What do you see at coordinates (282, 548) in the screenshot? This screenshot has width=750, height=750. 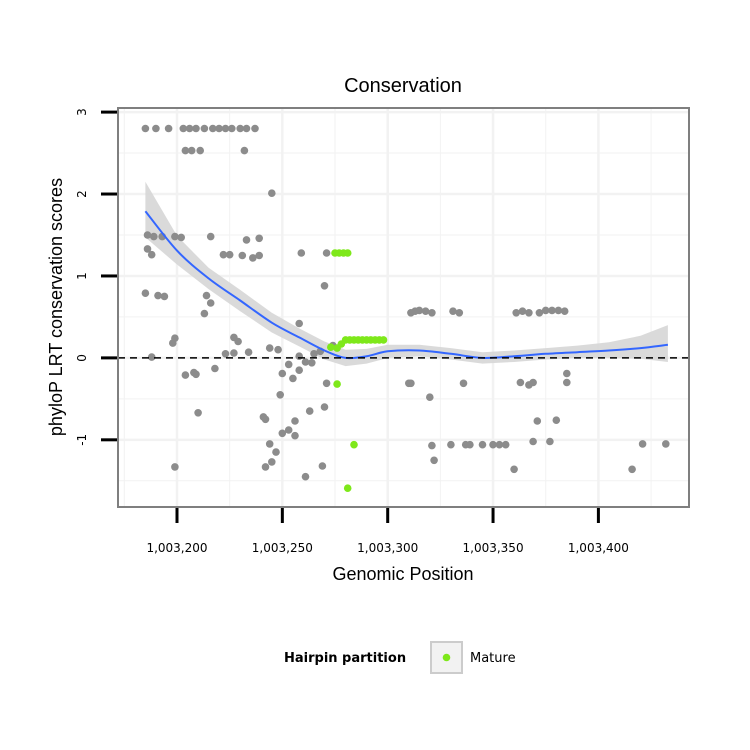 I see `x-tick-label: 1,003,250` at bounding box center [282, 548].